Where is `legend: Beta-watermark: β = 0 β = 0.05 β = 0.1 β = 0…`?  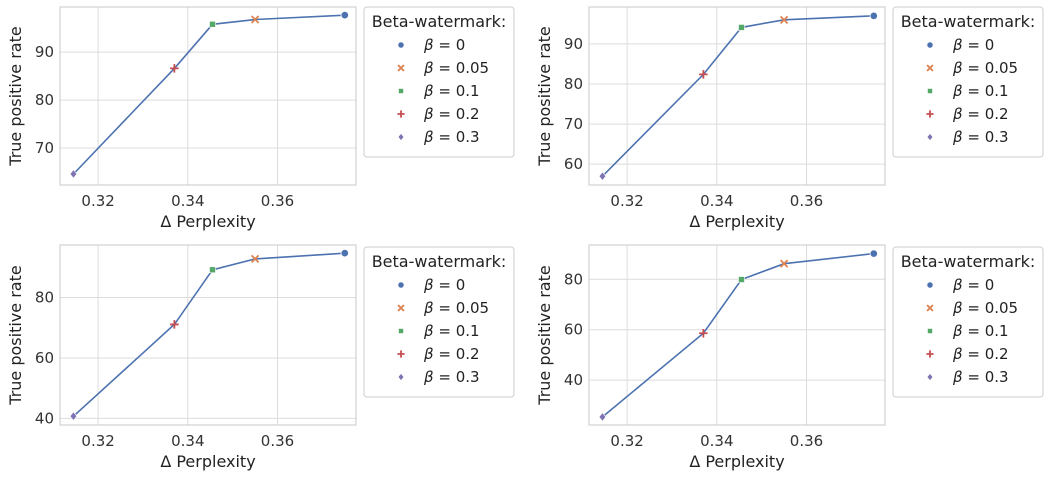 legend: Beta-watermark: β = 0 β = 0.05 β = 0.1 β = 0… is located at coordinates (968, 82).